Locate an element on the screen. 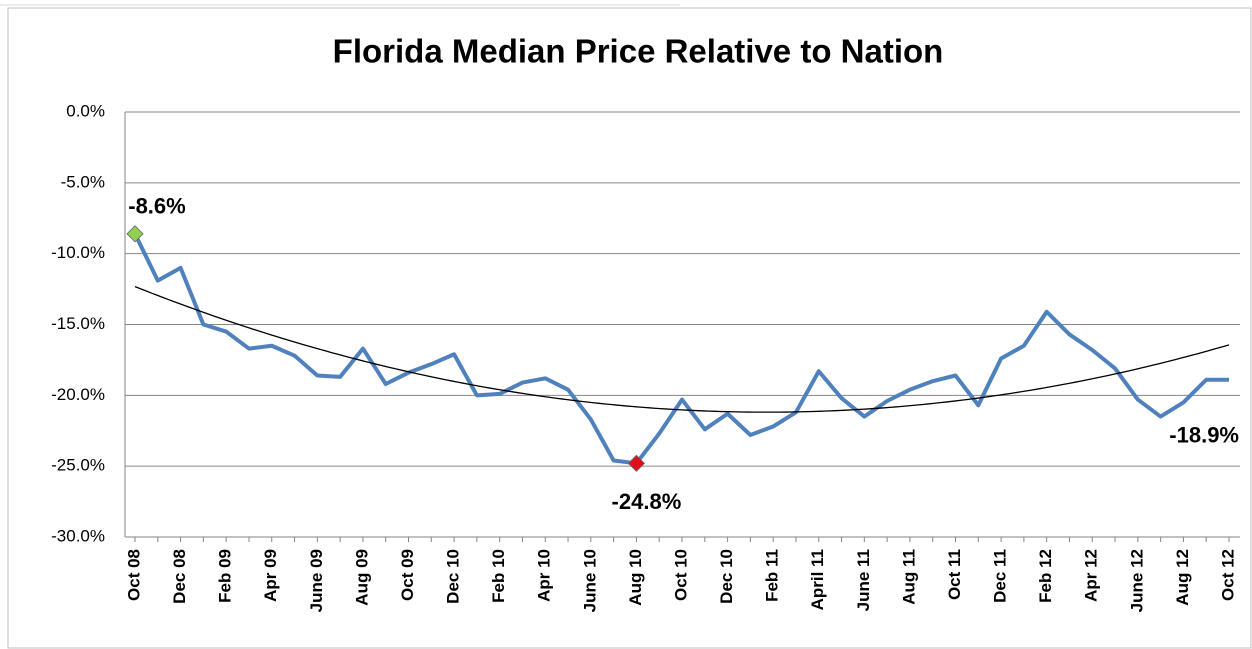 The image size is (1252, 649). x-tick-label: Aug 12 is located at coordinates (1182, 577).